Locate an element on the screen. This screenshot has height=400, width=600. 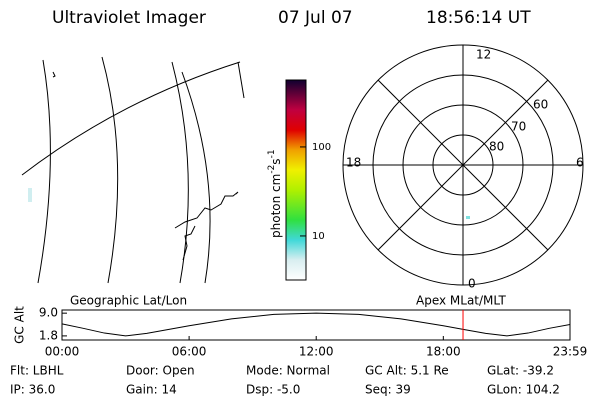
colorbar-tick-label: 10 is located at coordinates (318, 236).